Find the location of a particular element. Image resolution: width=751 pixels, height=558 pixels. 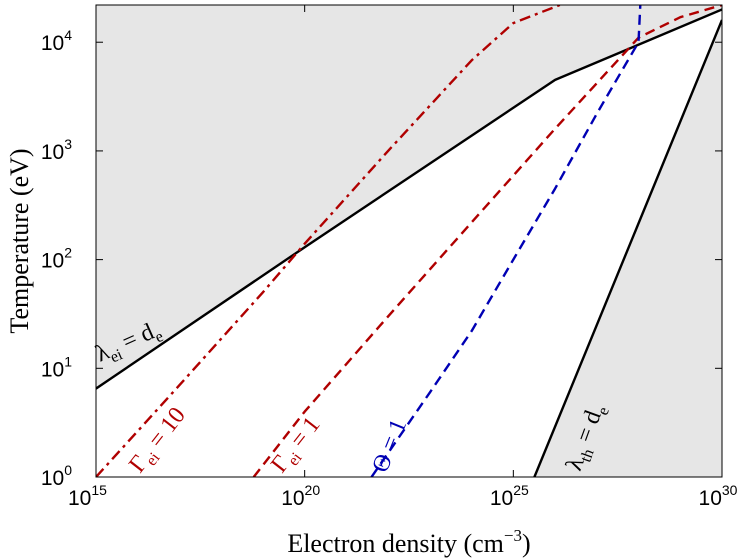

y-tick-label: 10³ is located at coordinates (56, 150).